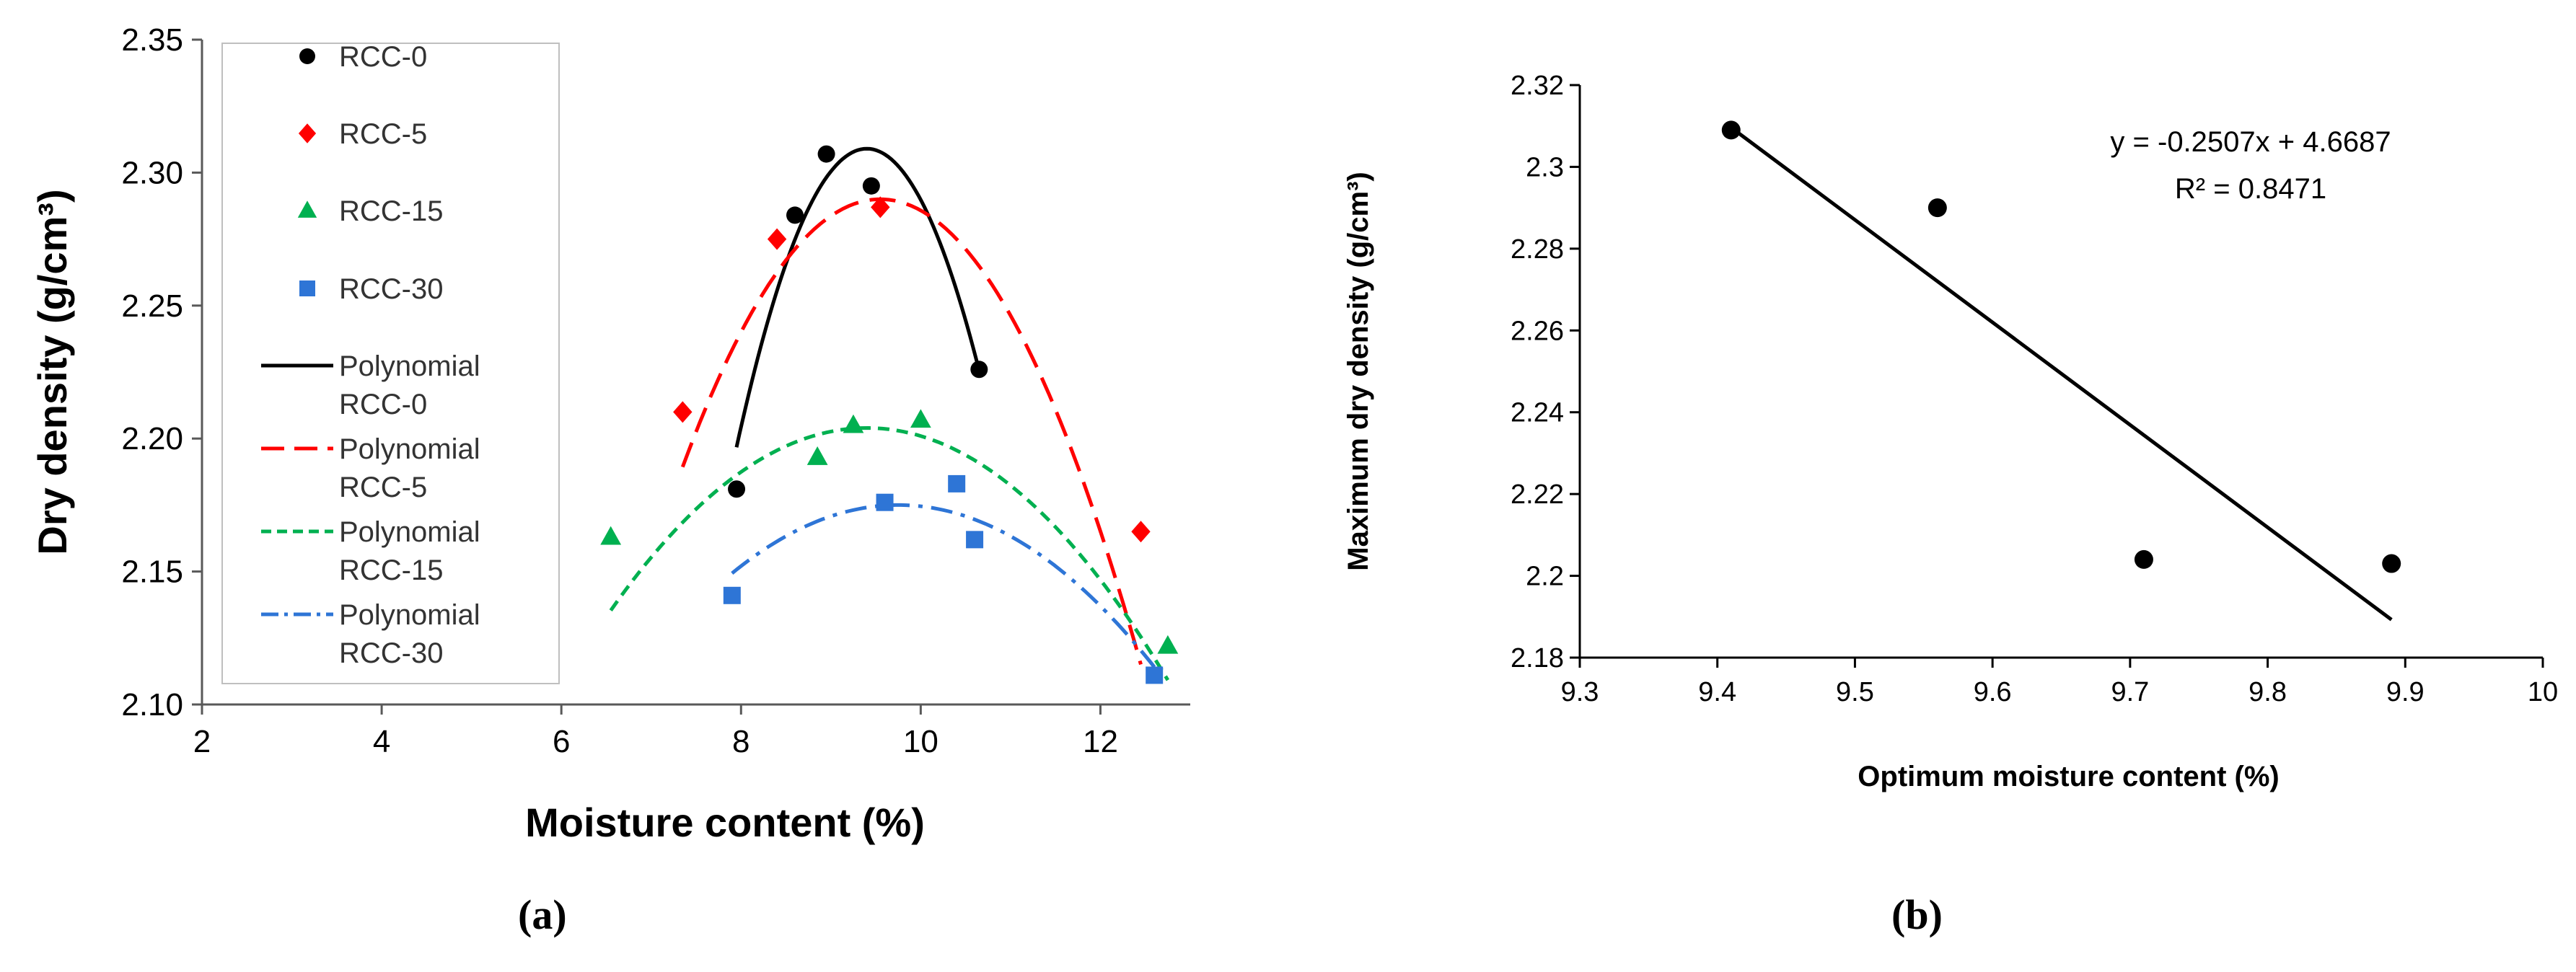 The height and width of the screenshot is (972, 2576). Describe the element at coordinates (391, 571) in the screenshot. I see `legend-label-line2: RCC-15` at that location.